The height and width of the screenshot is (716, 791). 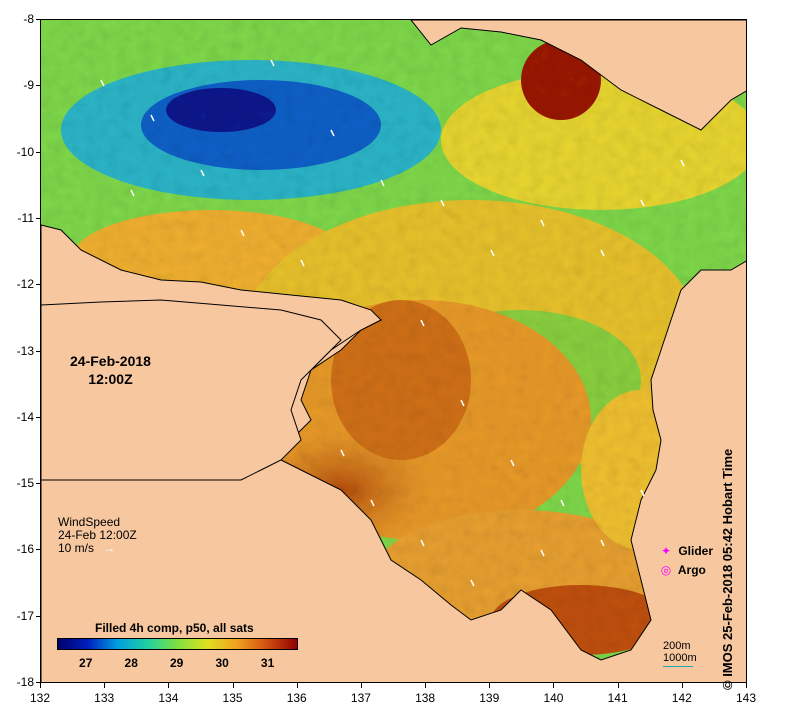 I want to click on depth-contour-line, so click(x=678, y=666).